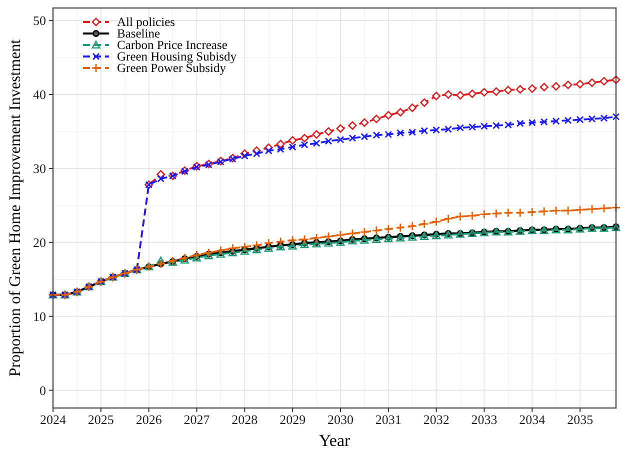 Image resolution: width=627 pixels, height=450 pixels. Describe the element at coordinates (436, 419) in the screenshot. I see `x-tick-label: 2032` at that location.